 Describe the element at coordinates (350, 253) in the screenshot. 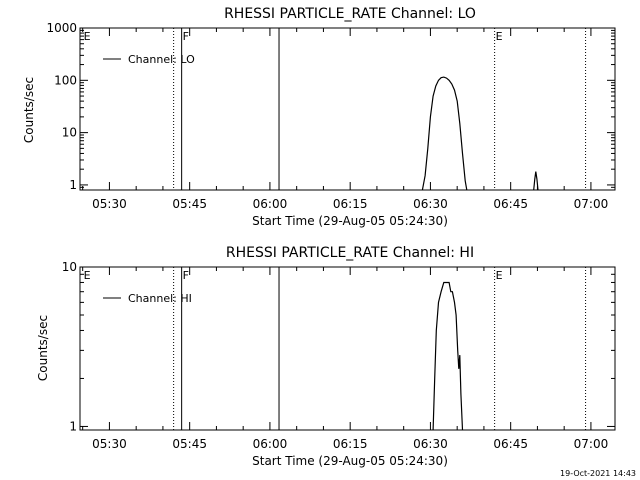

I see `chart-title: RHESSI PARTICLE_RATE Channel: HI` at that location.